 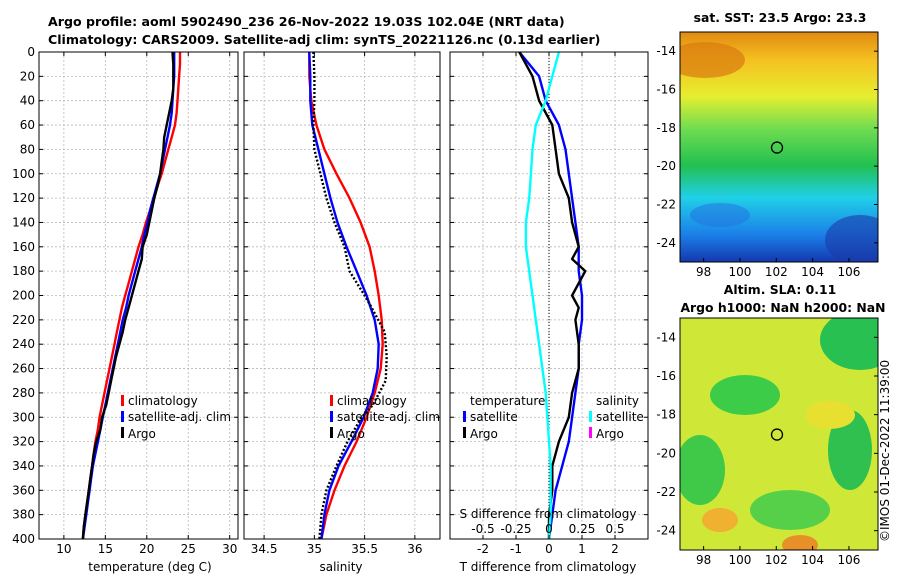 I want to click on sla-map-title-line-1: Altim. SLA: 0.11, so click(x=780, y=289).